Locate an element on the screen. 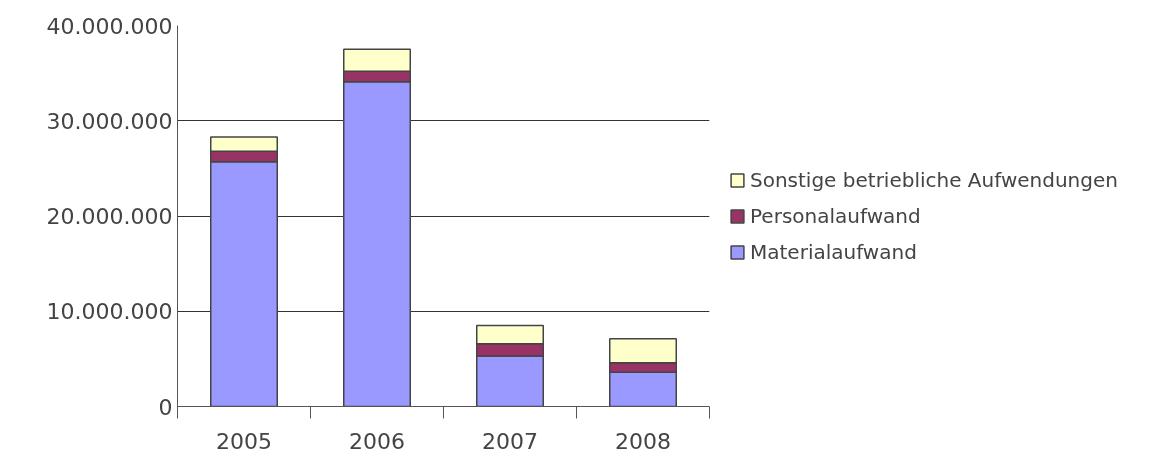 The image size is (1161, 465). y-tick-label: 0 is located at coordinates (165, 407).